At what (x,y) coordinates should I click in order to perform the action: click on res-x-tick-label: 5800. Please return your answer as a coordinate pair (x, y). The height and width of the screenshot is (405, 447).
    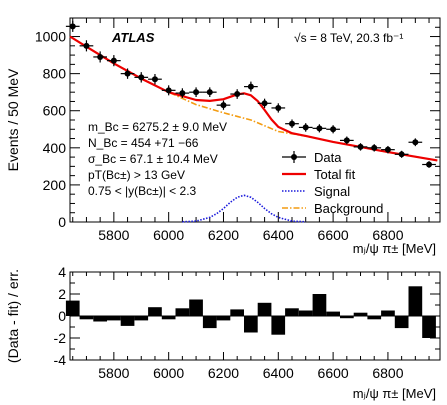
    Looking at the image, I should click on (113, 373).